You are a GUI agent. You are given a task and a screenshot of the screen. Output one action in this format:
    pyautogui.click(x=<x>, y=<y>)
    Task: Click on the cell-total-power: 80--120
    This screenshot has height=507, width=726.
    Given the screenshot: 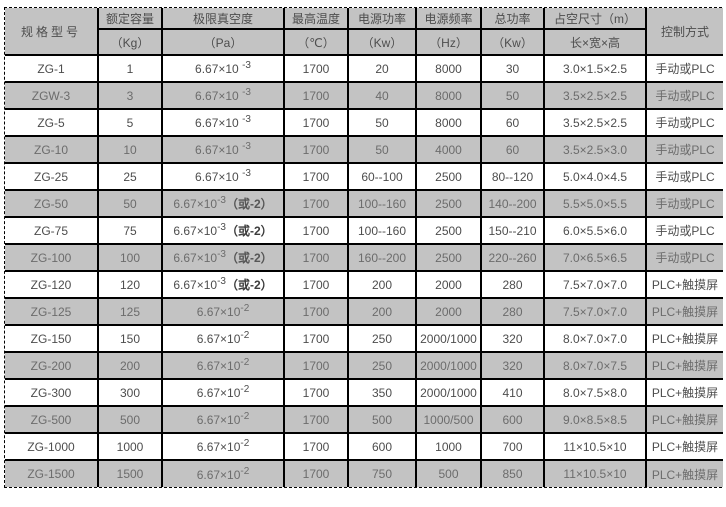 What is the action you would take?
    pyautogui.click(x=512, y=176)
    